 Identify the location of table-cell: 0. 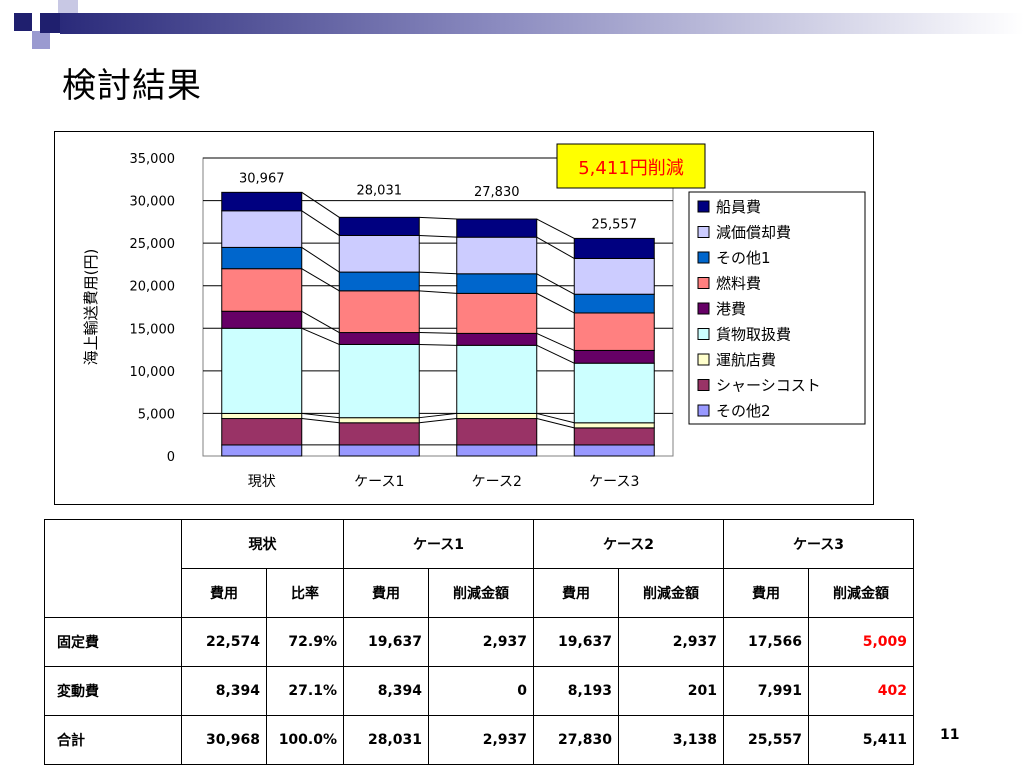
(481, 691).